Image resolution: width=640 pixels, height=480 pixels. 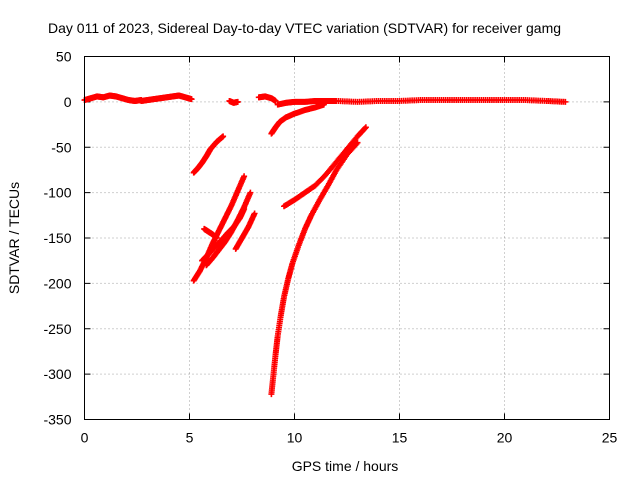 What do you see at coordinates (57, 374) in the screenshot?
I see `y-tick-label: -300` at bounding box center [57, 374].